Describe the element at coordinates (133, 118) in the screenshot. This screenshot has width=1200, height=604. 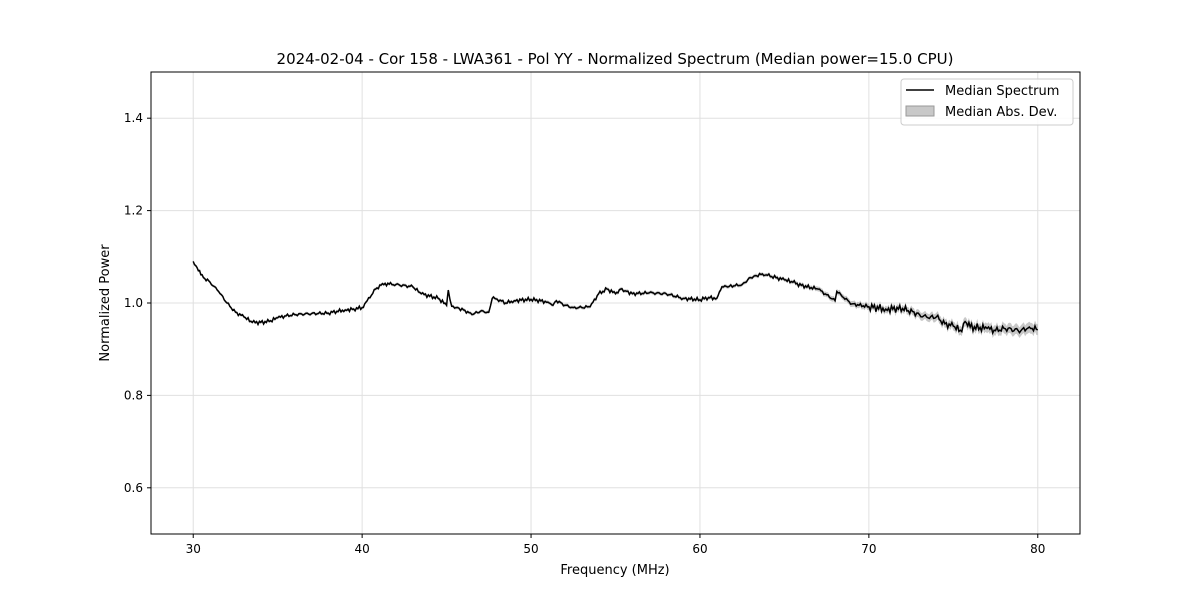
I see `y-tick-label: 1.4` at that location.